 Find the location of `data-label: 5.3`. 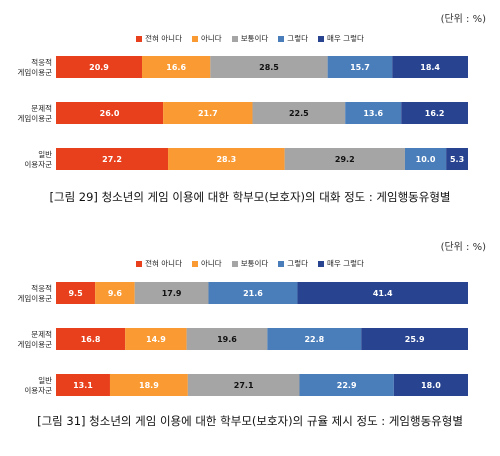

data-label: 5.3 is located at coordinates (457, 159).